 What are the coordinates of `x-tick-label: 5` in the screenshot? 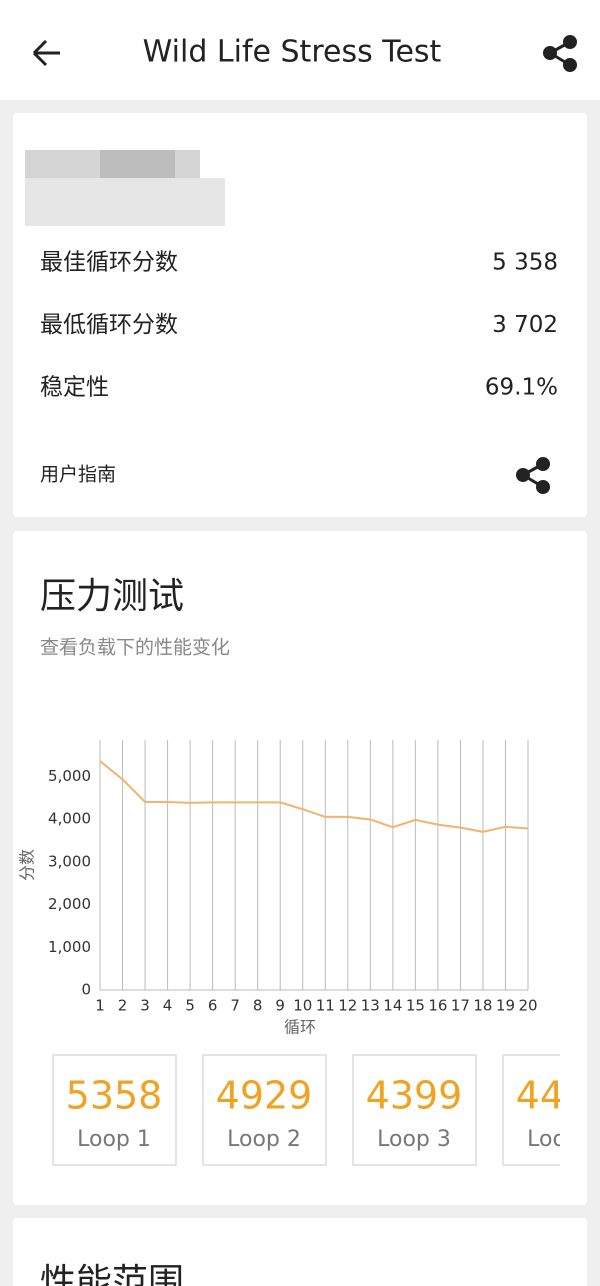 It's located at (190, 1006).